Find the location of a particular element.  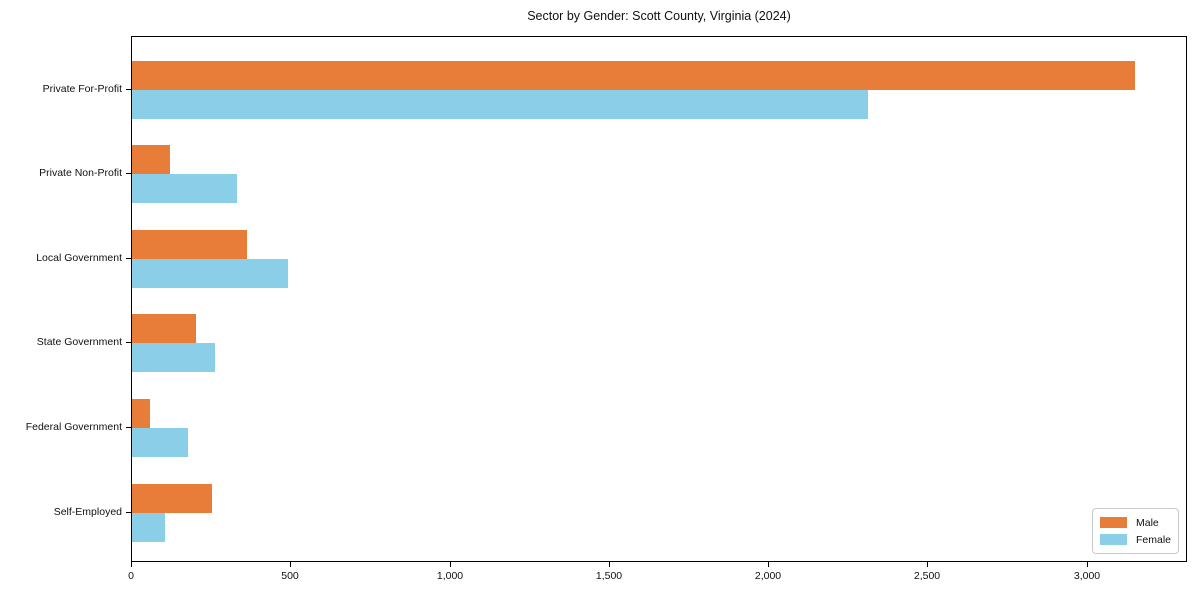

y-category-label: Private For-Profit is located at coordinates (82, 89).